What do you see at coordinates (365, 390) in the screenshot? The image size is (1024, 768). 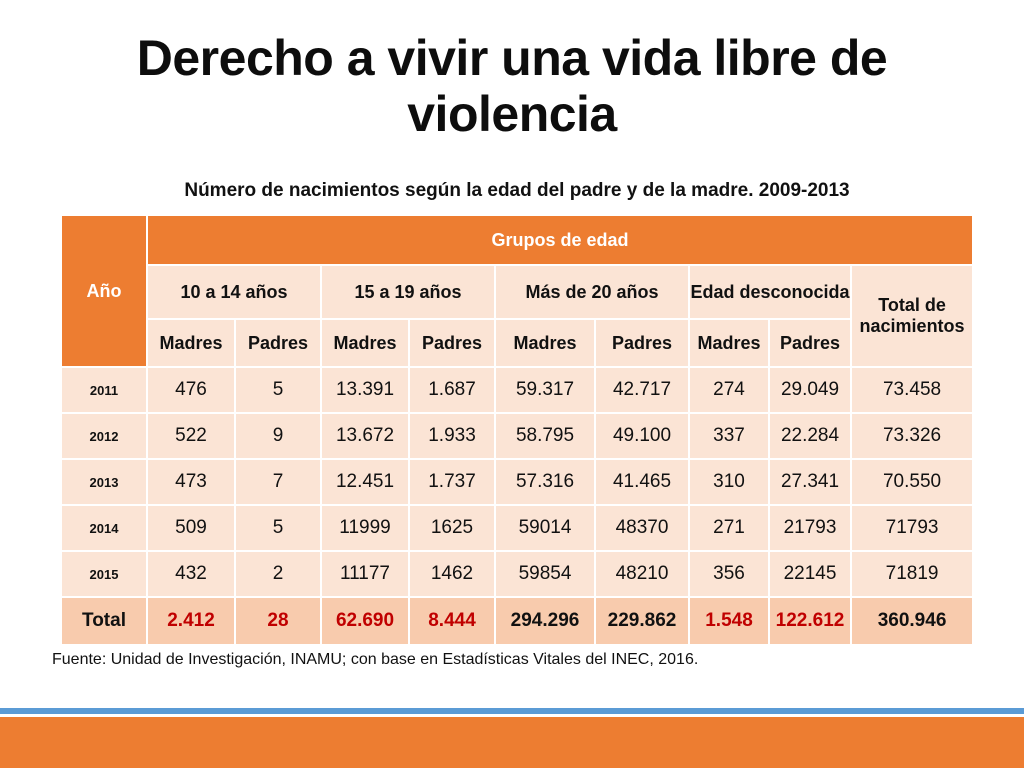 I see `value-cell: 13.391` at bounding box center [365, 390].